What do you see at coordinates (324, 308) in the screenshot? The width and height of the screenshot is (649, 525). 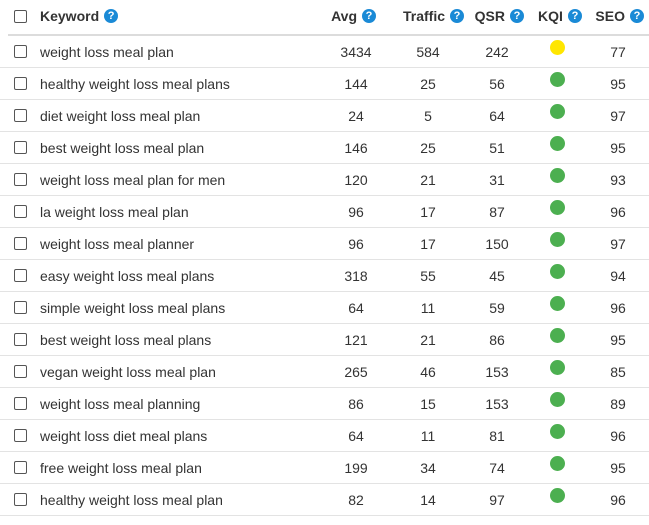 I see `table-row: simple weight loss meal plans 64 11 59 96` at bounding box center [324, 308].